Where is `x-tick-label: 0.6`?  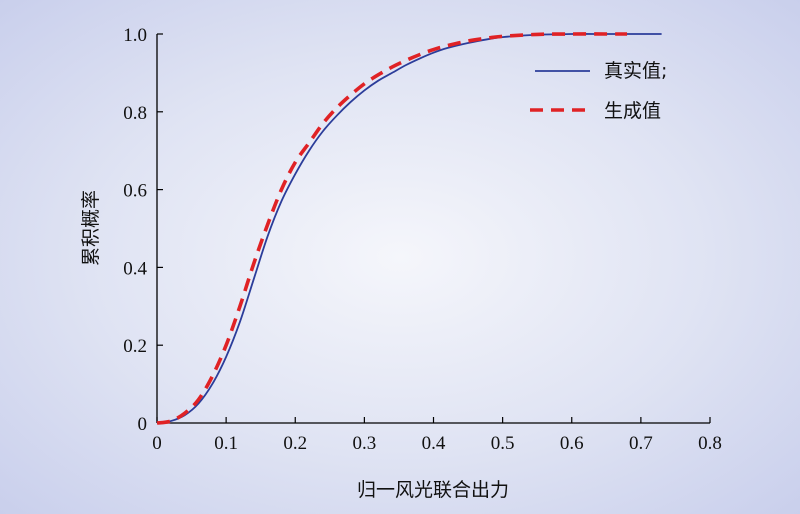
x-tick-label: 0.6 is located at coordinates (572, 443).